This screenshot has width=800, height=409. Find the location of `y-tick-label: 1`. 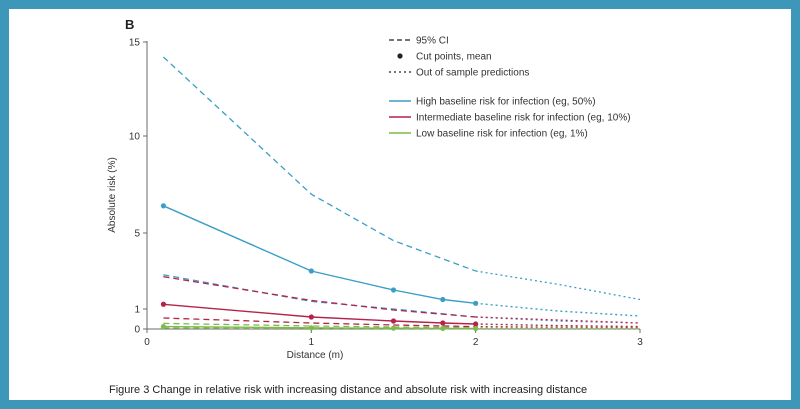

y-tick-label: 1 is located at coordinates (137, 310).